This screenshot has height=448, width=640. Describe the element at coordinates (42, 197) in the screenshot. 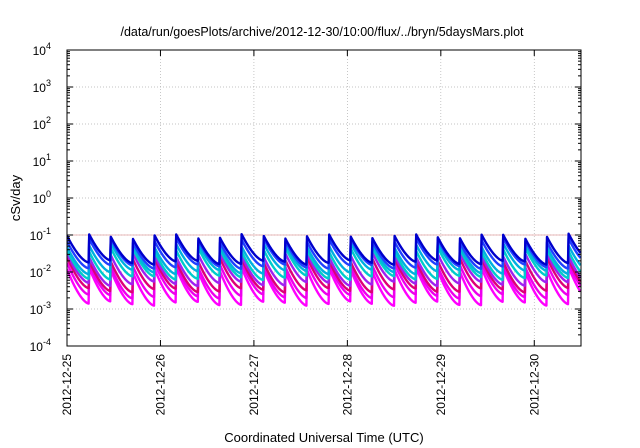

I see `y-tick-label: 10⁰` at that location.